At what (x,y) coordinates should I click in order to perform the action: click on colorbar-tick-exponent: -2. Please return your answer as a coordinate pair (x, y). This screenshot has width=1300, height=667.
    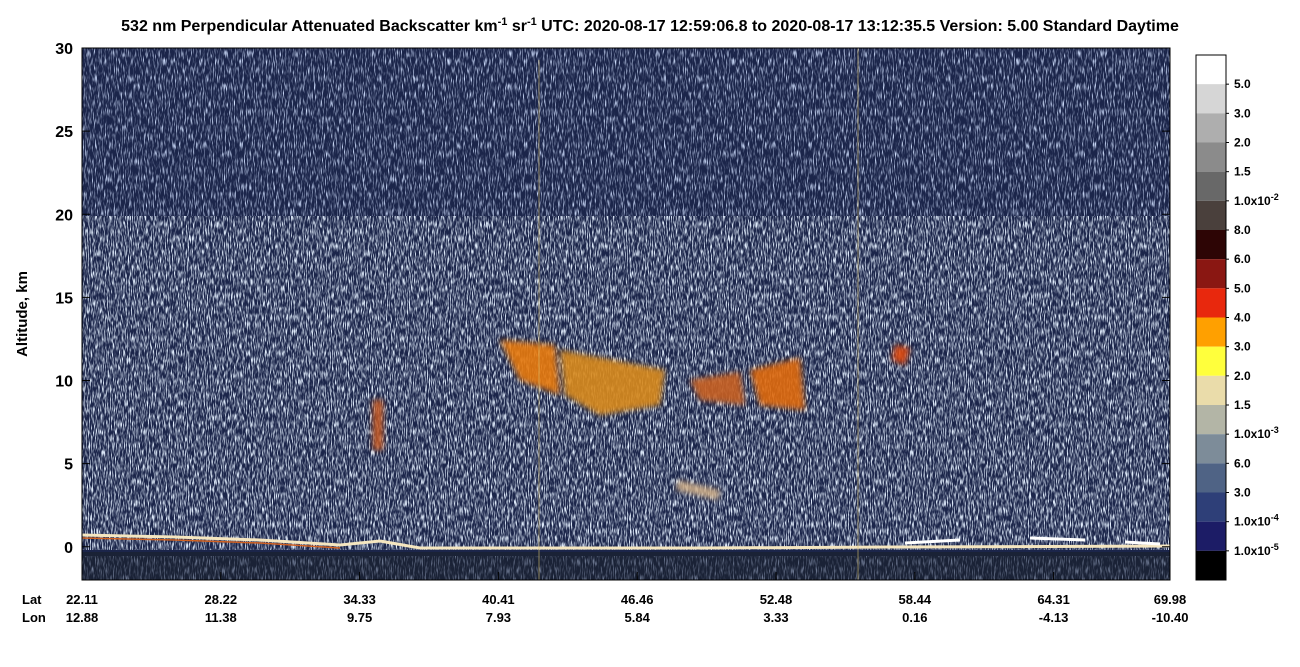
    Looking at the image, I should click on (1275, 197).